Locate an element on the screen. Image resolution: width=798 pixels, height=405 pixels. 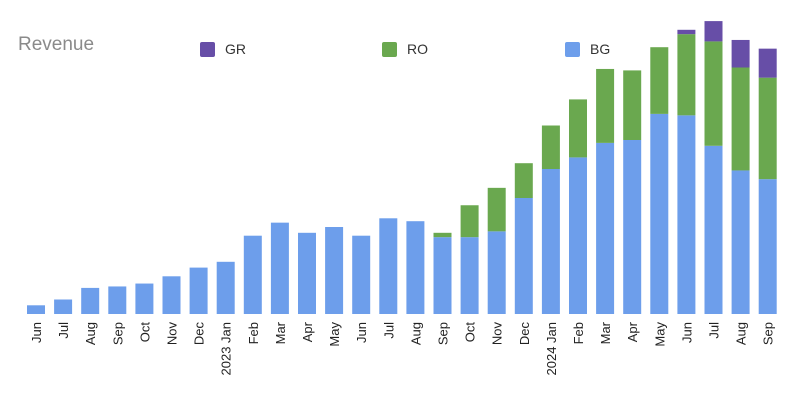
legend-swatch-gr is located at coordinates (207, 49).